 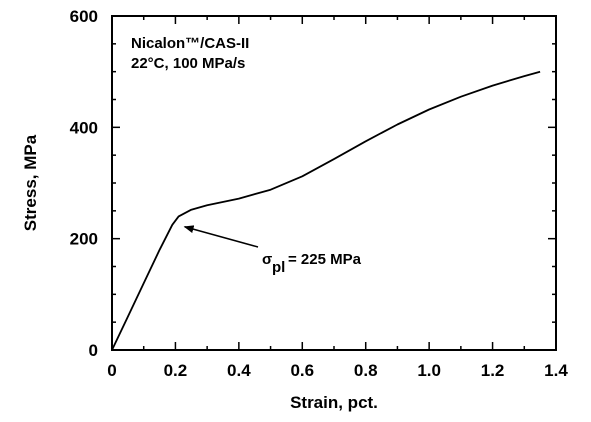 I want to click on y-tick-label: 600, so click(x=84, y=16).